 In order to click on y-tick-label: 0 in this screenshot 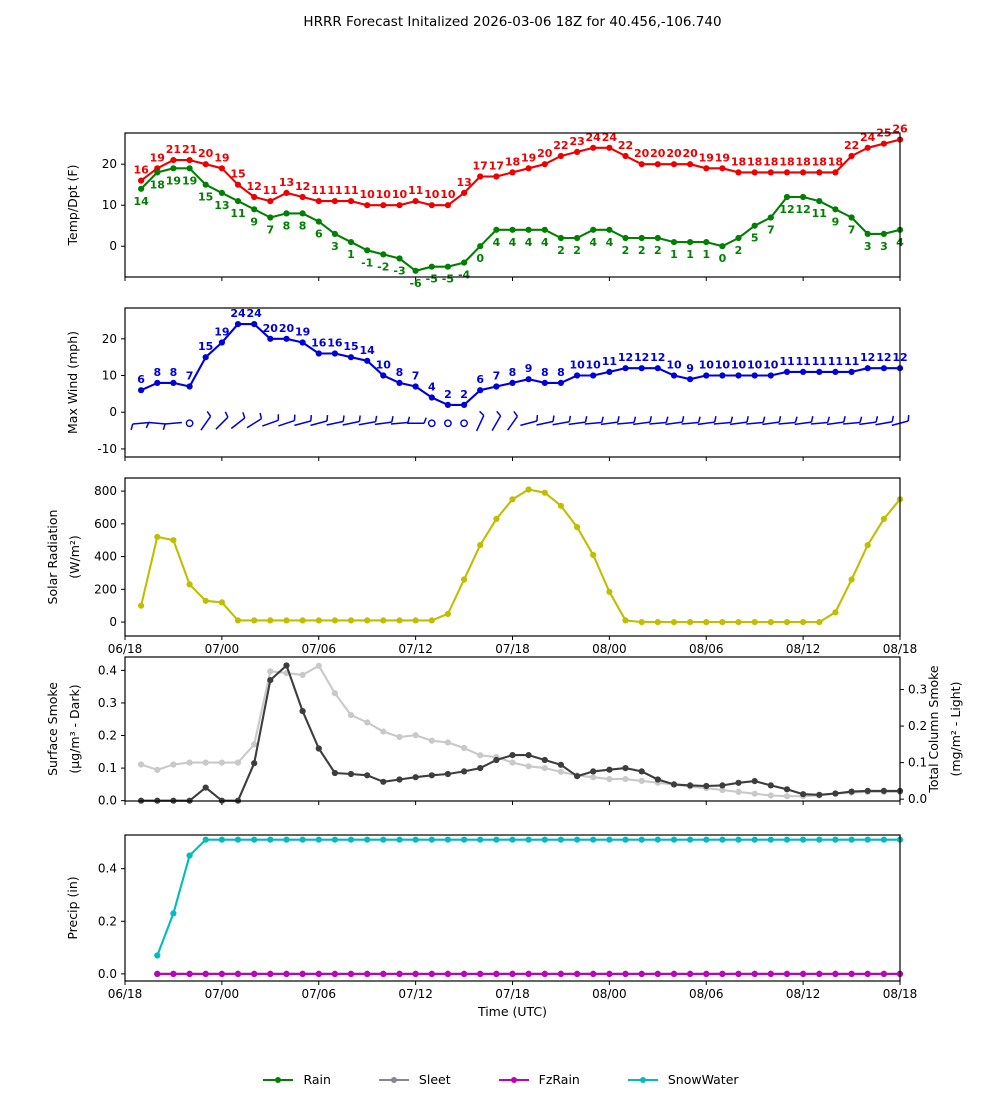, I will do `click(113, 622)`.